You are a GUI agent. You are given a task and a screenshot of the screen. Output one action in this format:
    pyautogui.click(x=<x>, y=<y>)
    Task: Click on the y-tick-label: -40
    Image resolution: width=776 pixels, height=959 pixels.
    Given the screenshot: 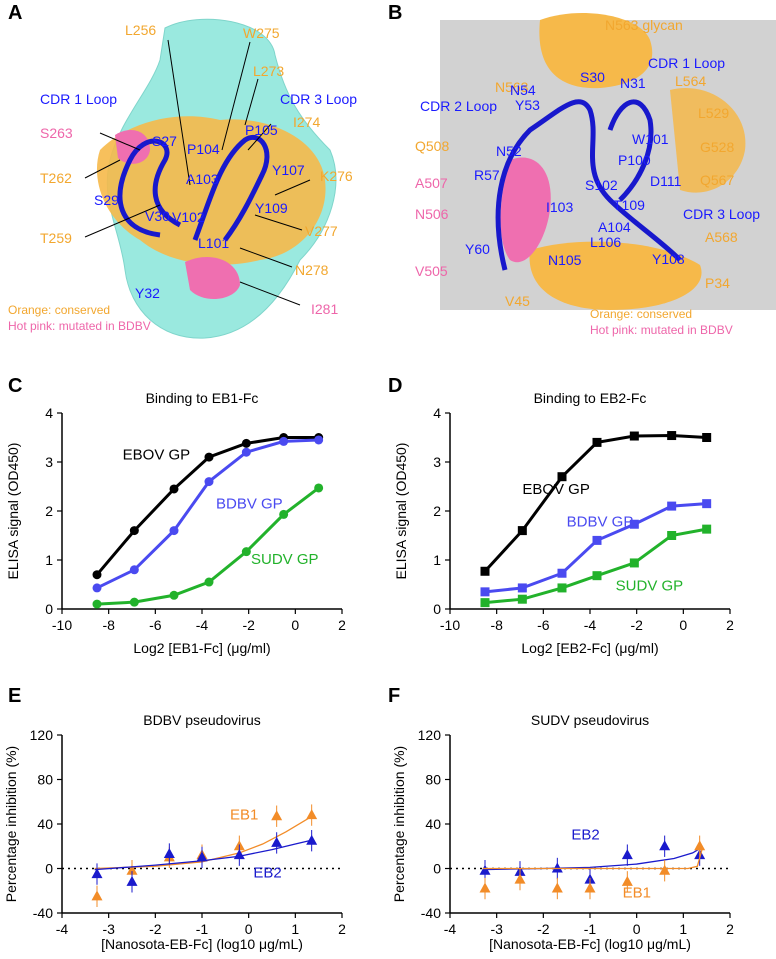 What is the action you would take?
    pyautogui.click(x=43, y=913)
    